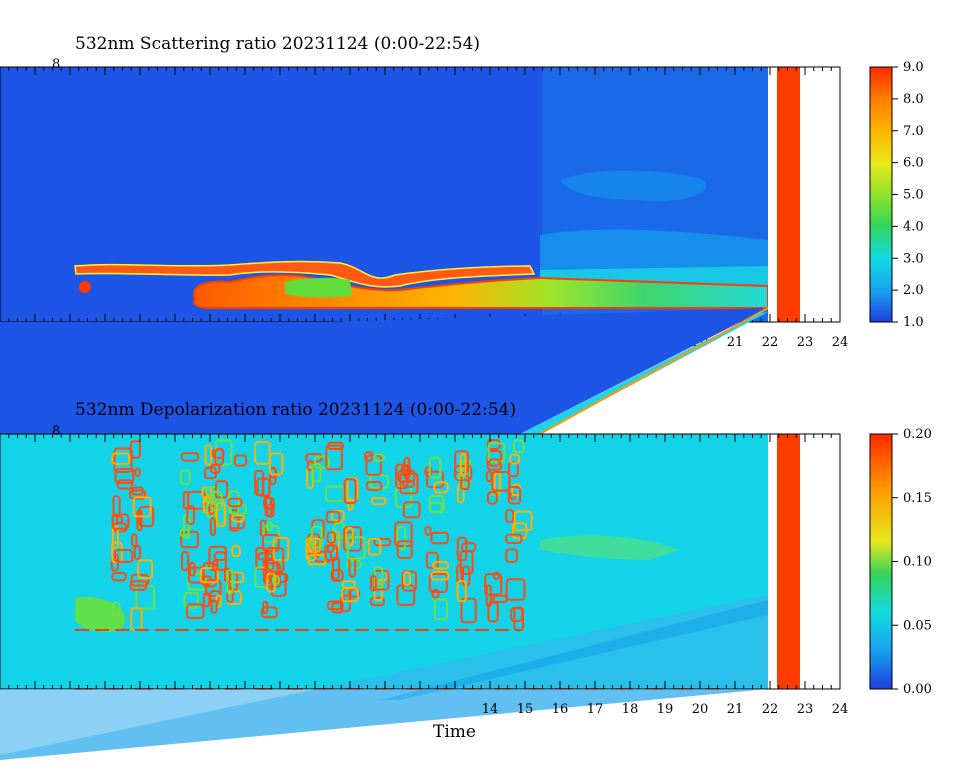  Describe the element at coordinates (700, 709) in the screenshot. I see `x-tick-label: 20` at that location.